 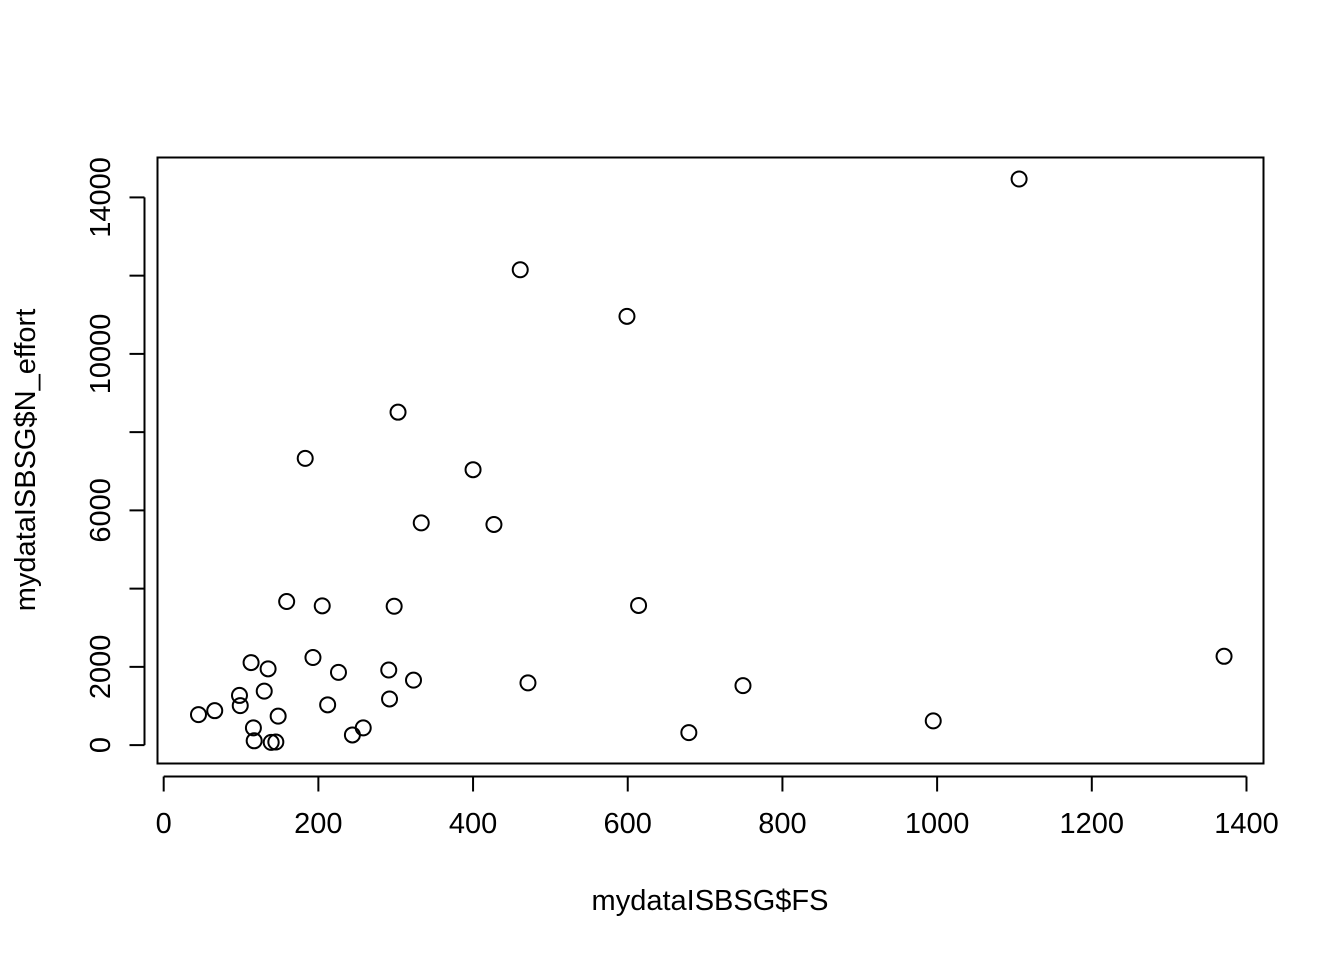 I want to click on y-tick-label: 6000, so click(x=101, y=510).